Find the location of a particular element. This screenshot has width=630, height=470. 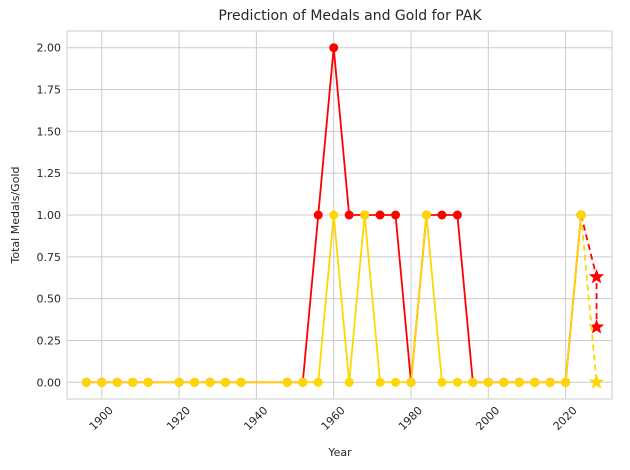

y-tick-label: 0.25 is located at coordinates (49, 340).